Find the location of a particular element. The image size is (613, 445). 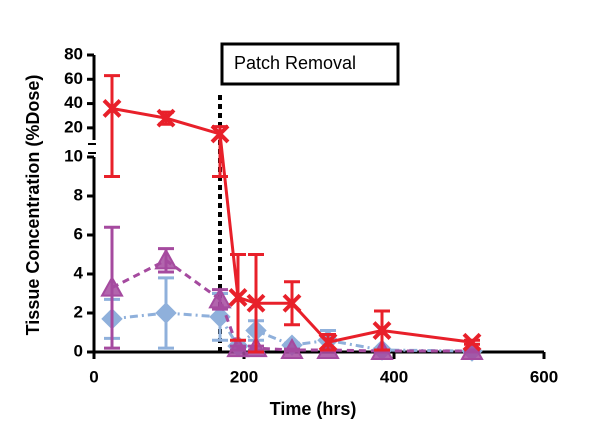

x-tick-label: 200 is located at coordinates (244, 376).